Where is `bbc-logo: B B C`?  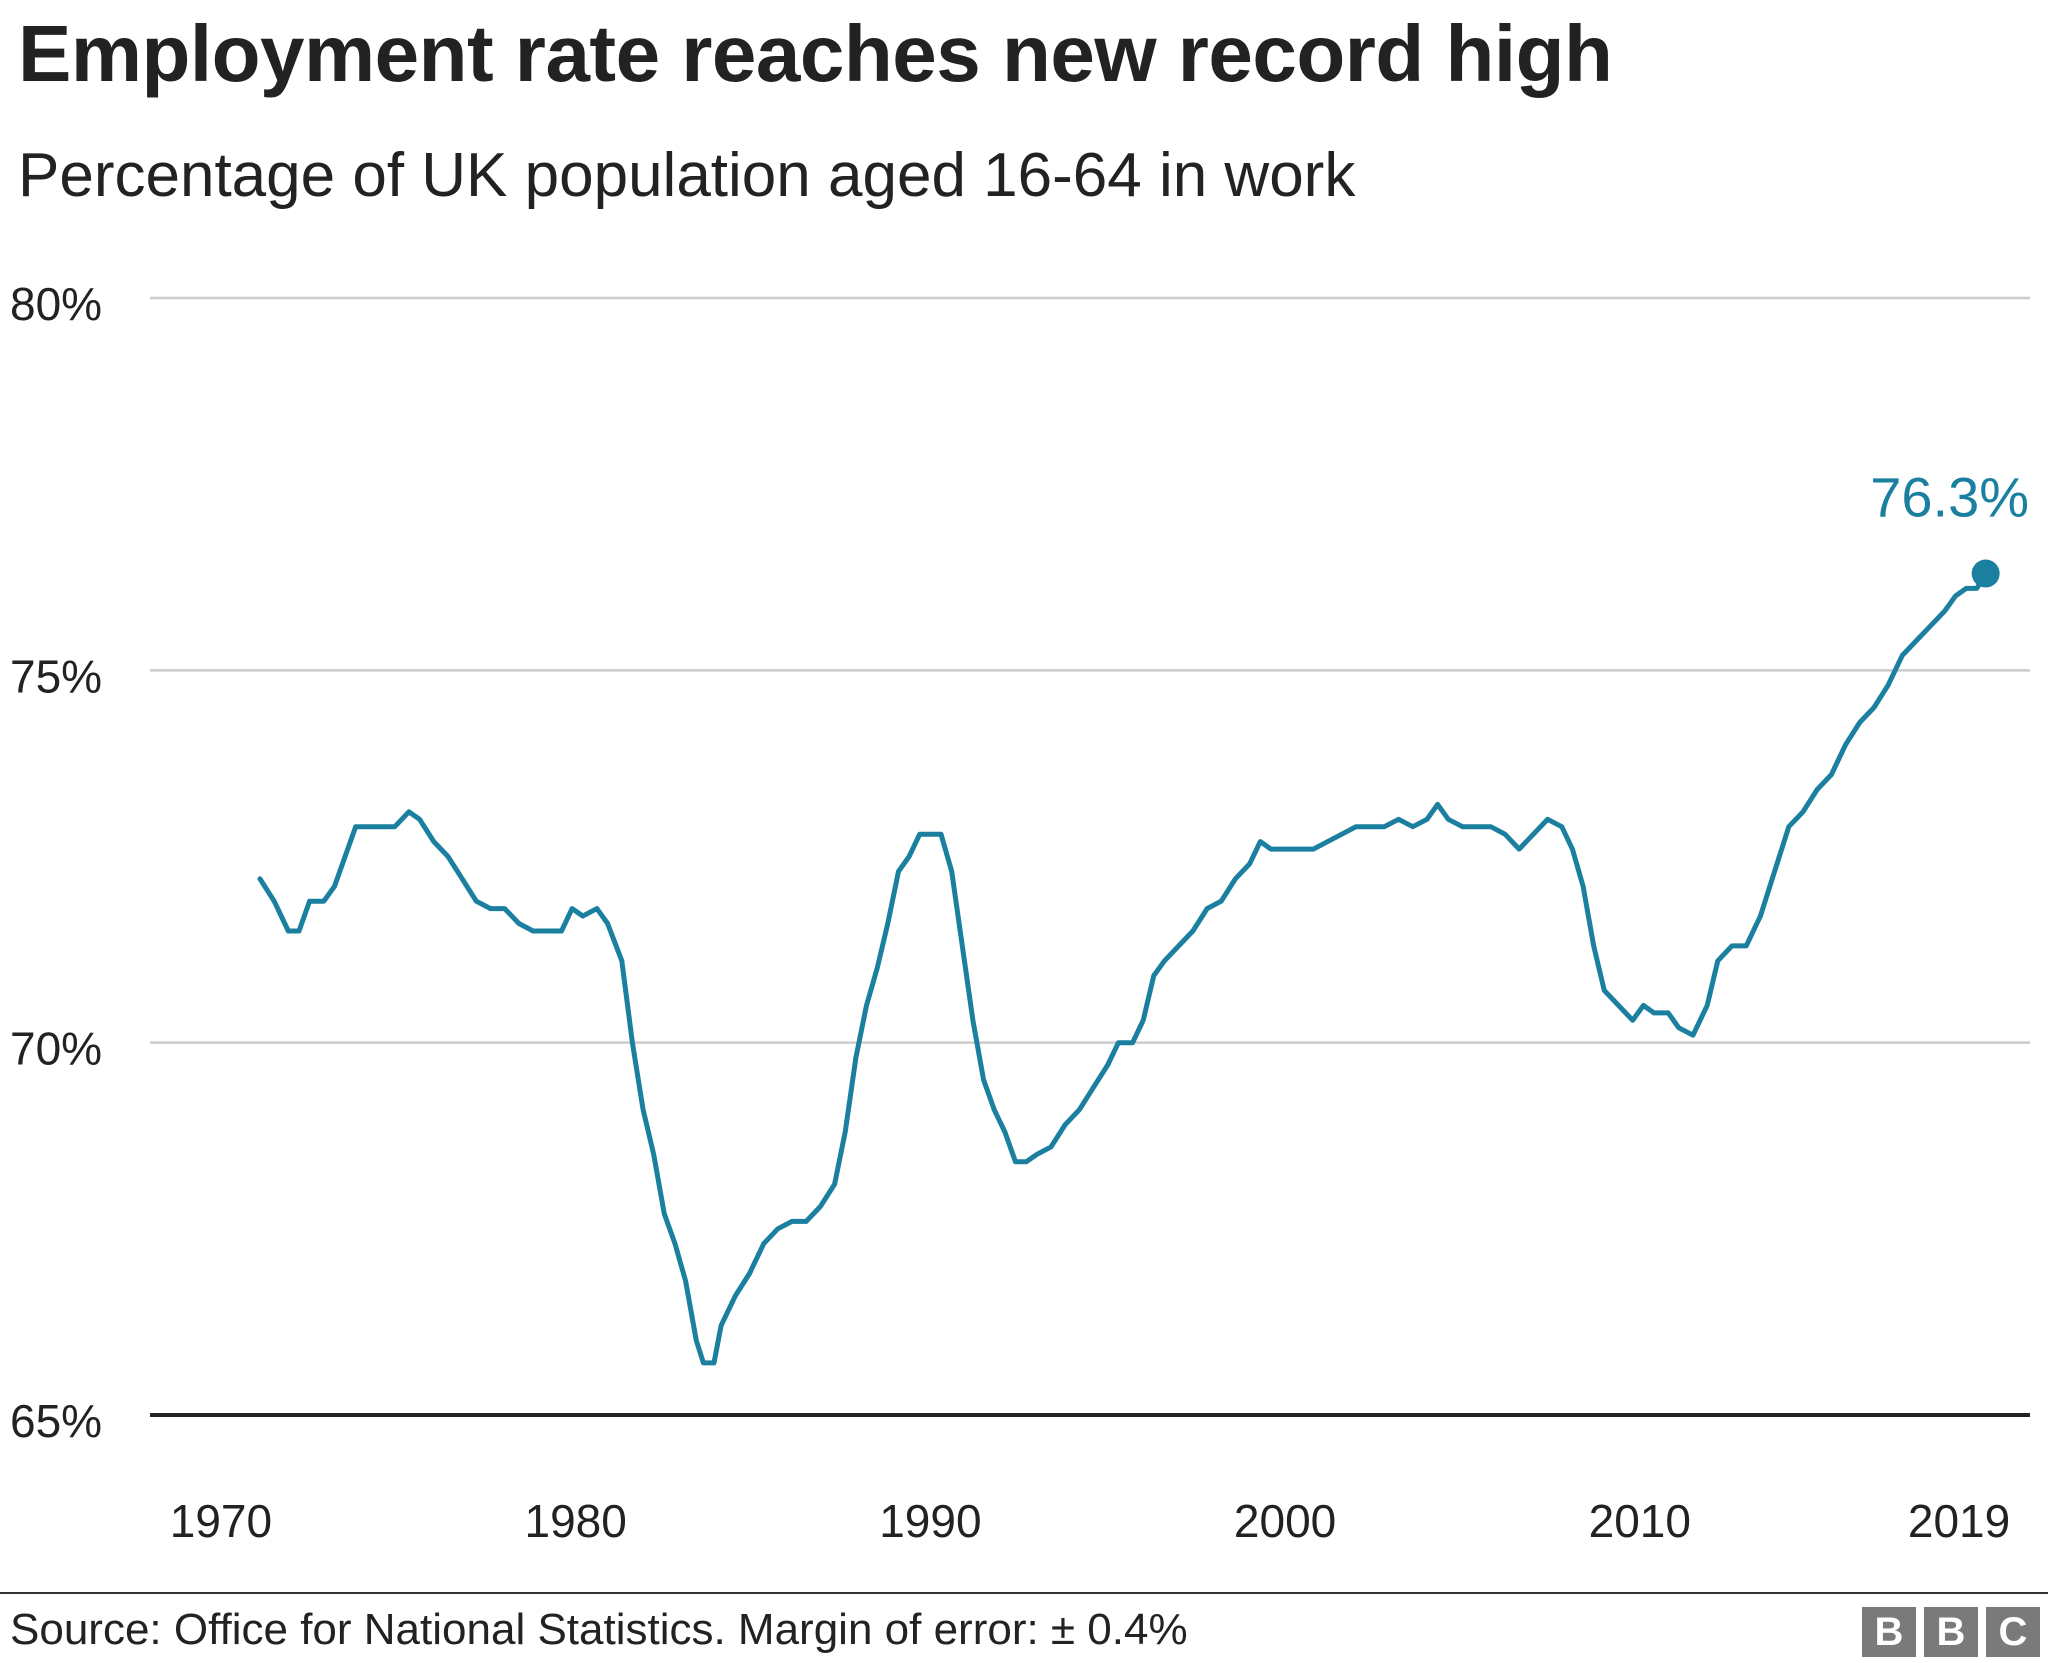 bbc-logo: B B C is located at coordinates (1951, 1632).